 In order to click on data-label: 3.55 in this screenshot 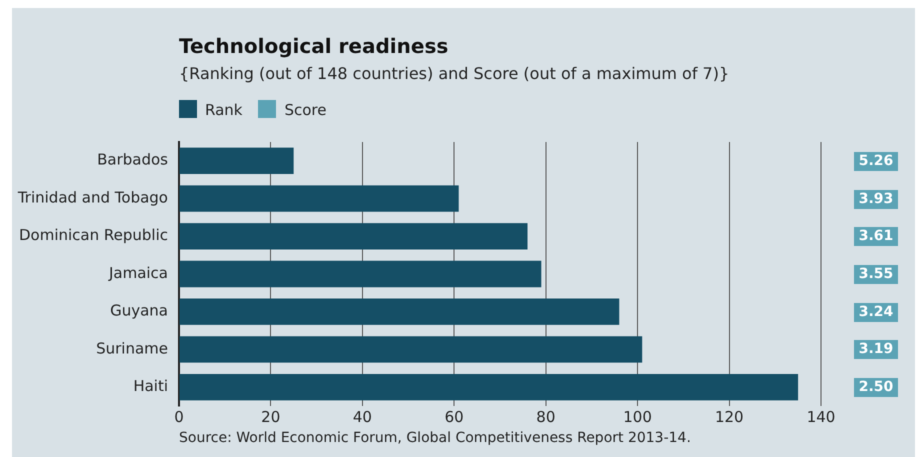, I will do `click(876, 274)`.